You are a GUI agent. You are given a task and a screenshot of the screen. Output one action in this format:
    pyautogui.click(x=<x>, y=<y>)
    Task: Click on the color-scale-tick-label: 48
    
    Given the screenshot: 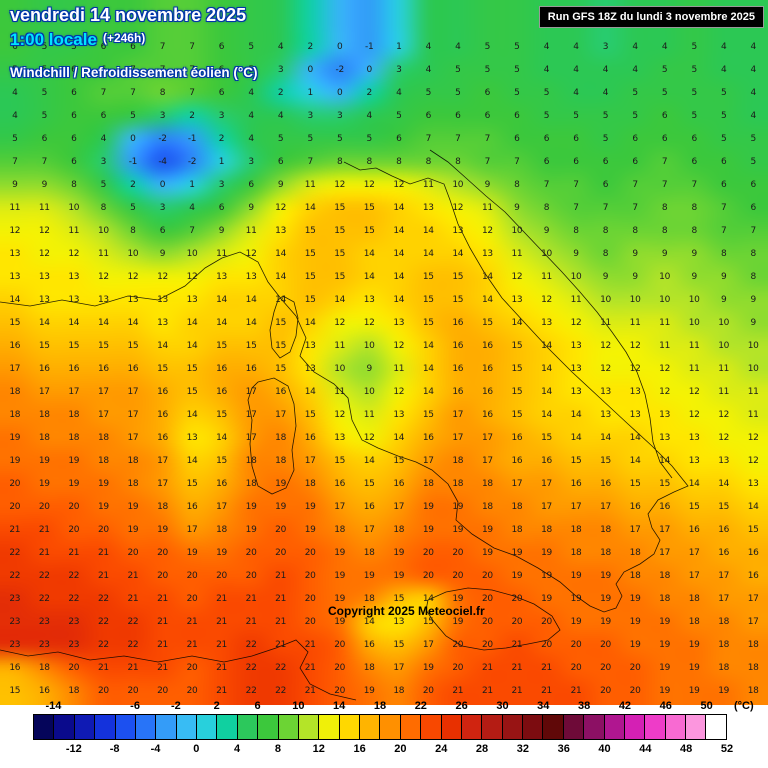 What is the action you would take?
    pyautogui.click(x=686, y=749)
    